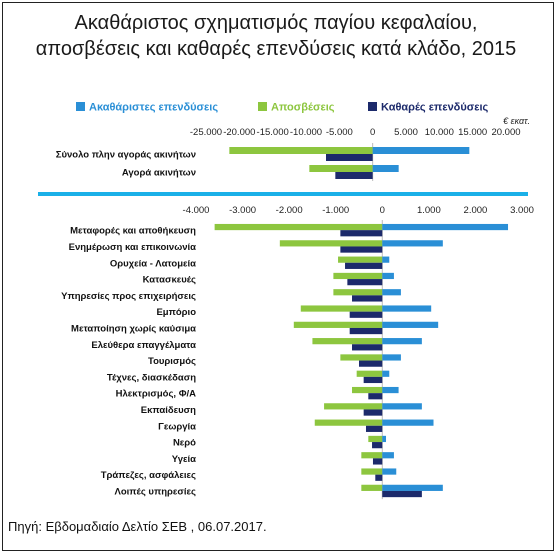 The width and height of the screenshot is (558, 555). Describe the element at coordinates (148, 475) in the screenshot. I see `category-label: Τράπεζες, ασφάλειες` at that location.